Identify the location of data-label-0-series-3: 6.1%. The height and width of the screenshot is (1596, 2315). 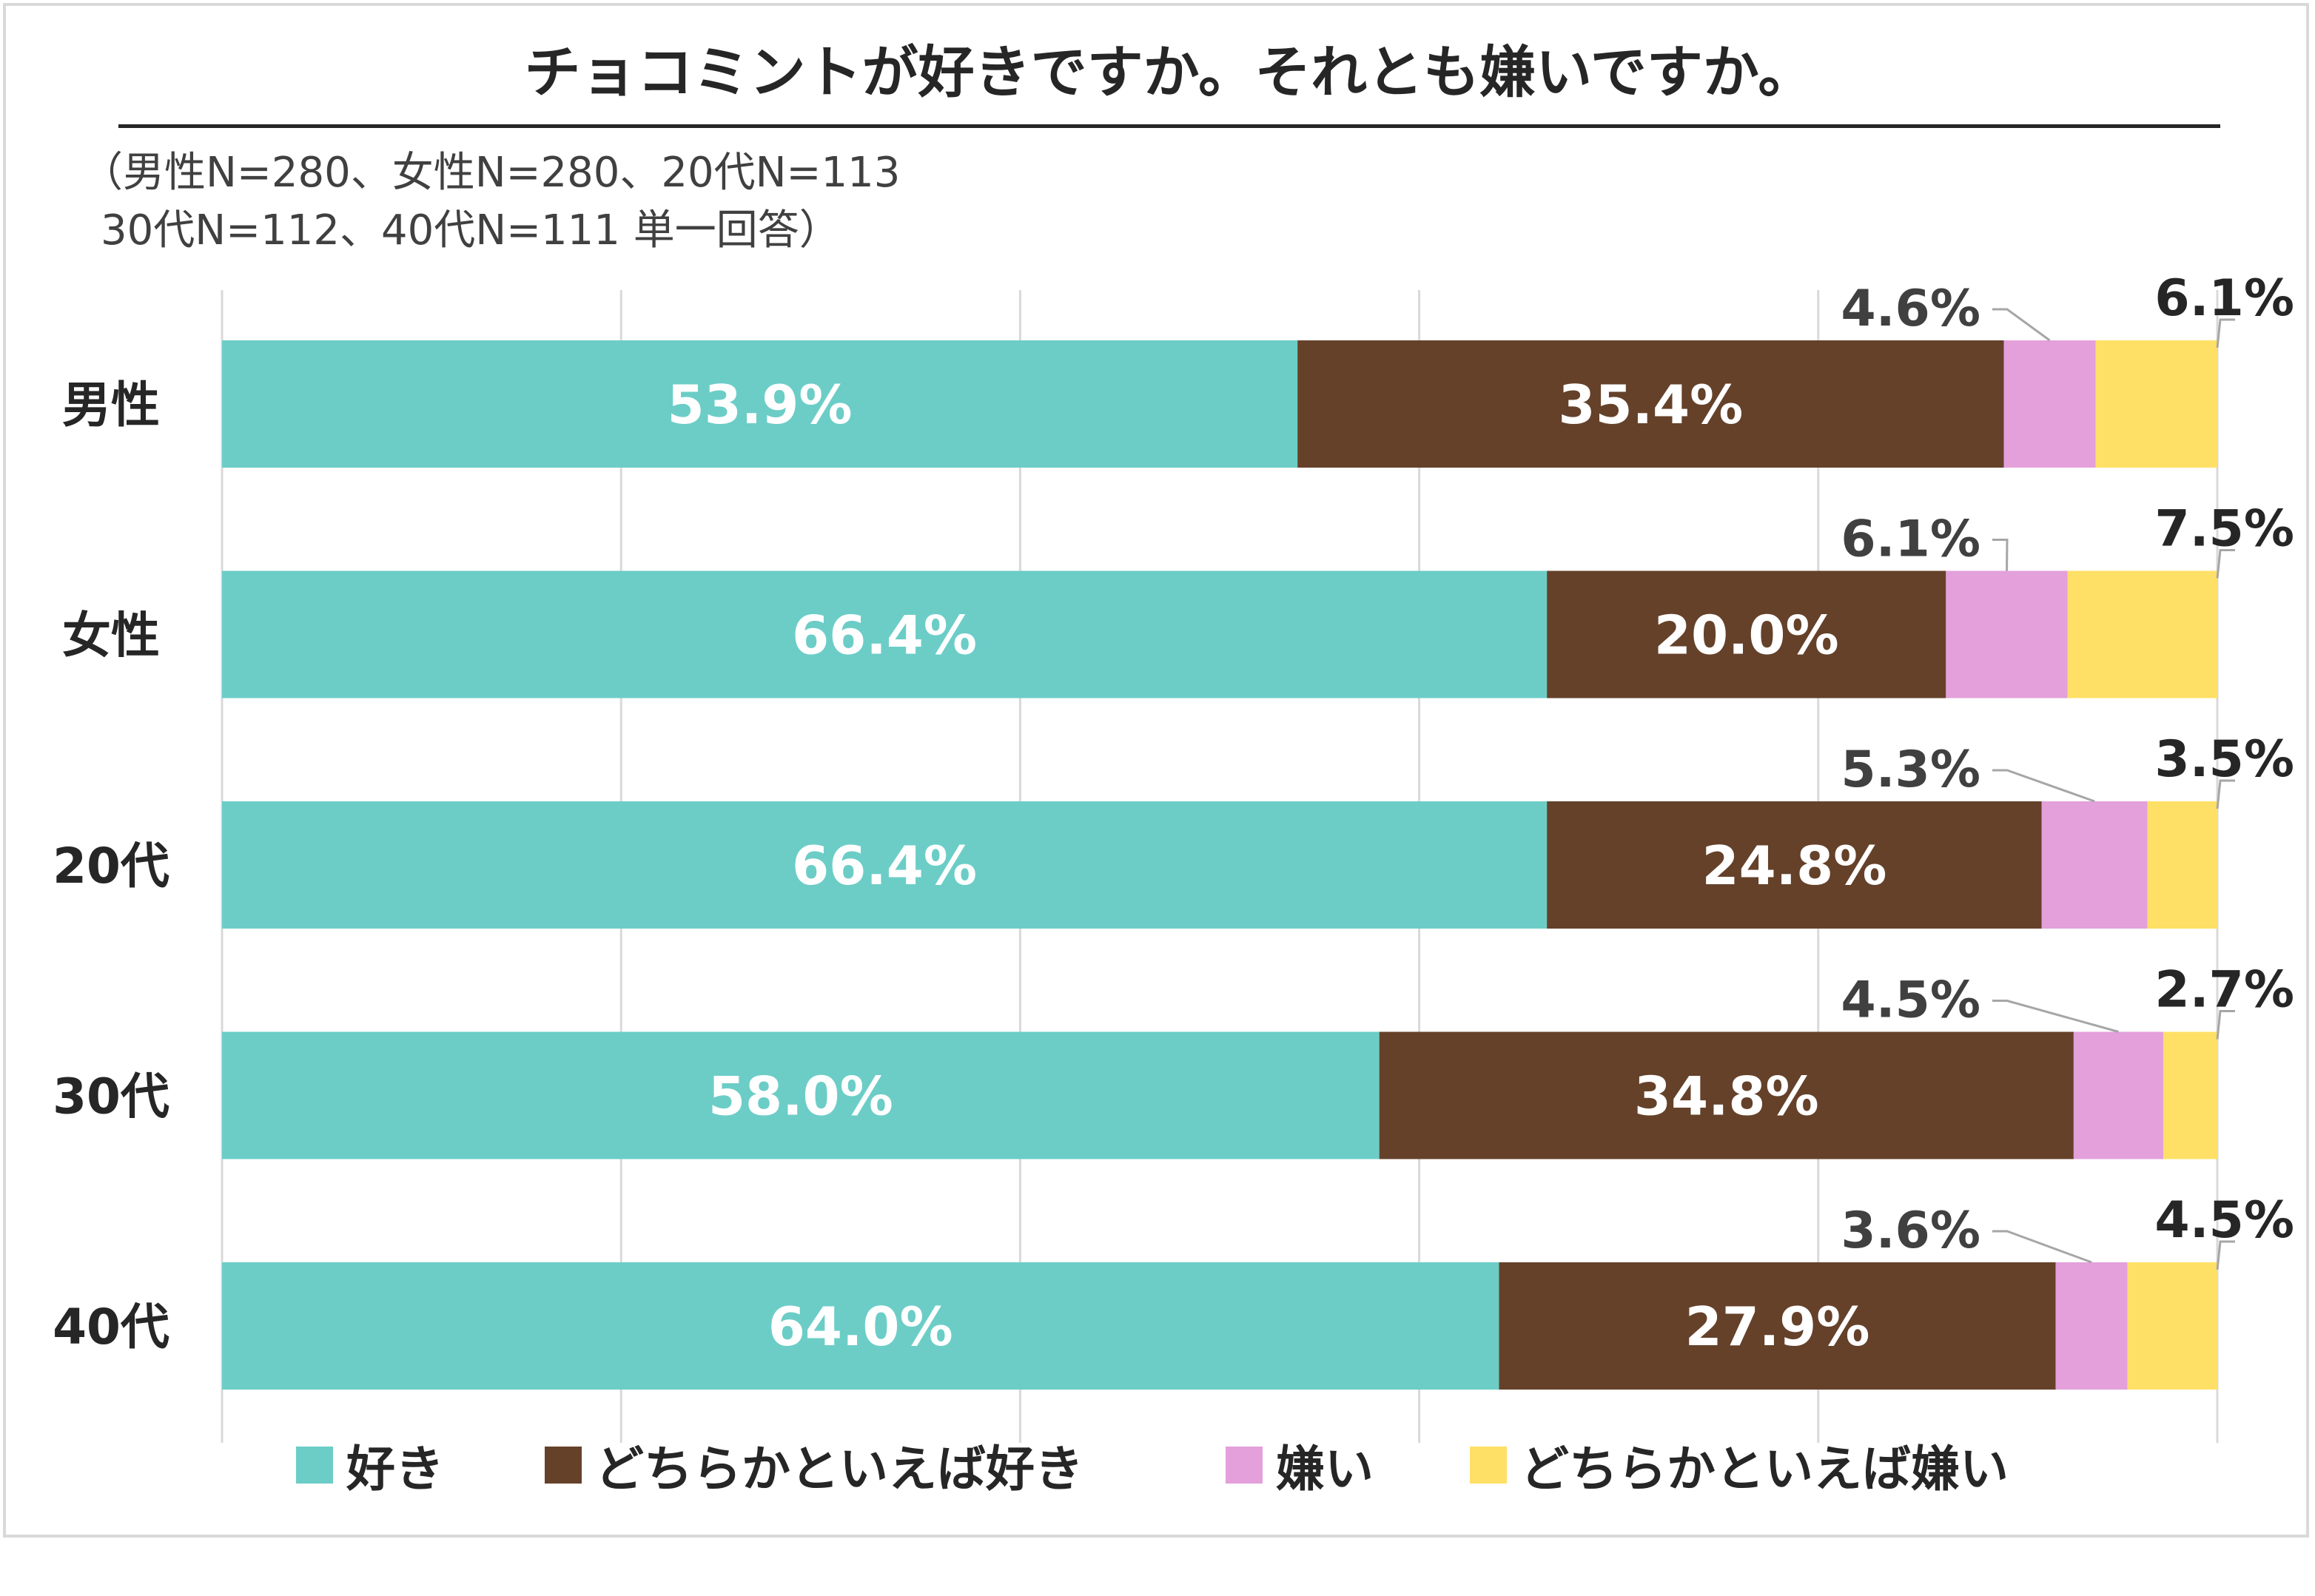
(2224, 298).